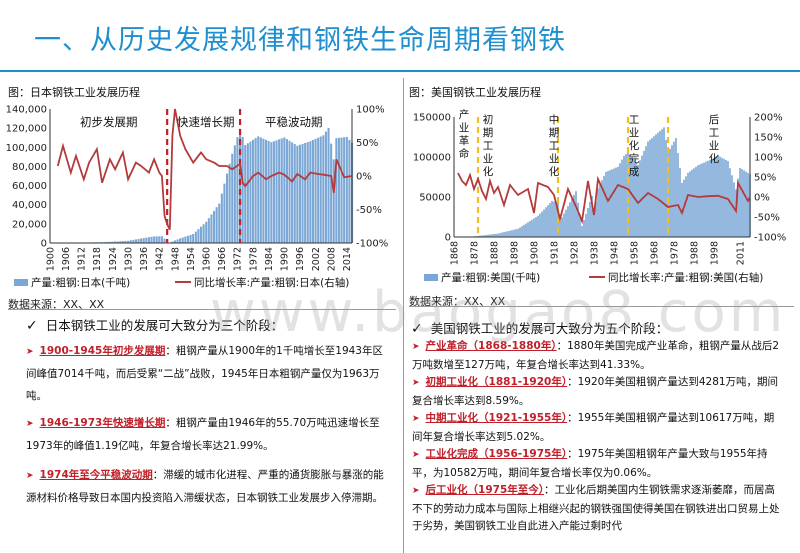 This screenshot has height=553, width=800. Describe the element at coordinates (454, 253) in the screenshot. I see `x-tick-label: 1868` at that location.